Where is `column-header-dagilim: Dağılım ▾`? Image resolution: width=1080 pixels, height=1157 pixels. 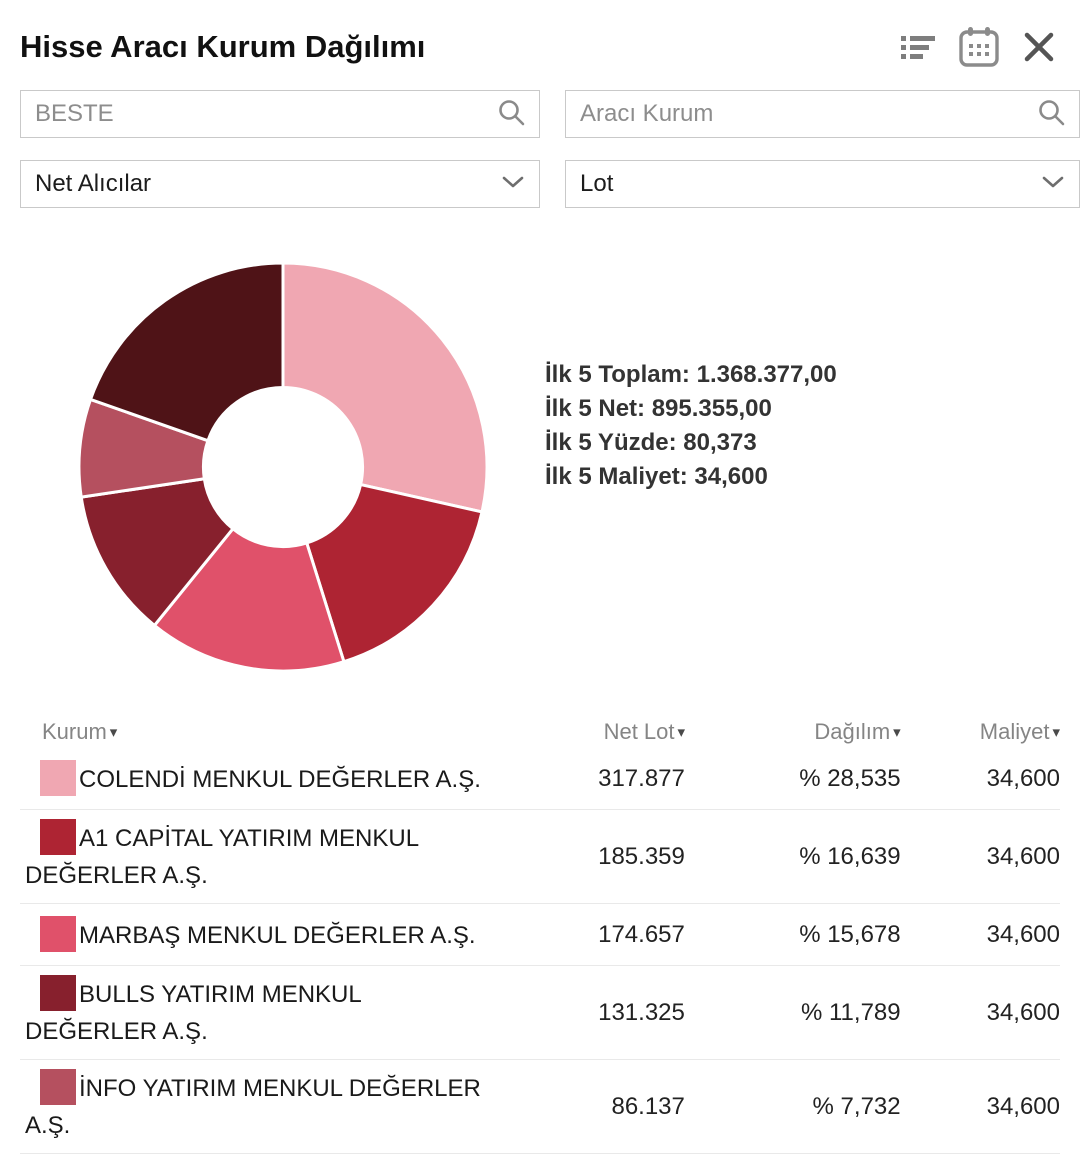 column-header-dagilim: Dağılım ▾ is located at coordinates (857, 731).